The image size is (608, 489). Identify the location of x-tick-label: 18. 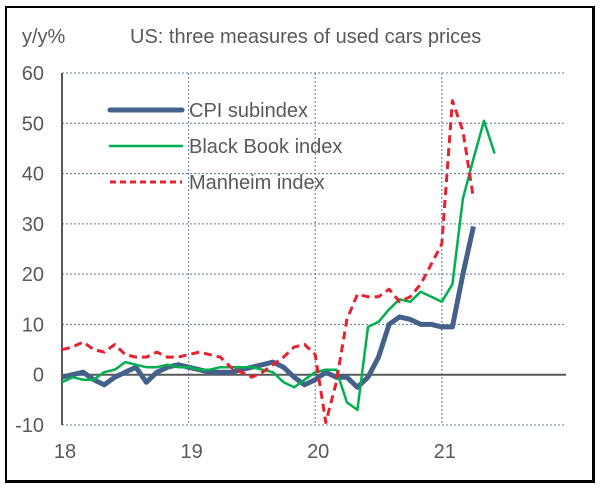
(65, 452).